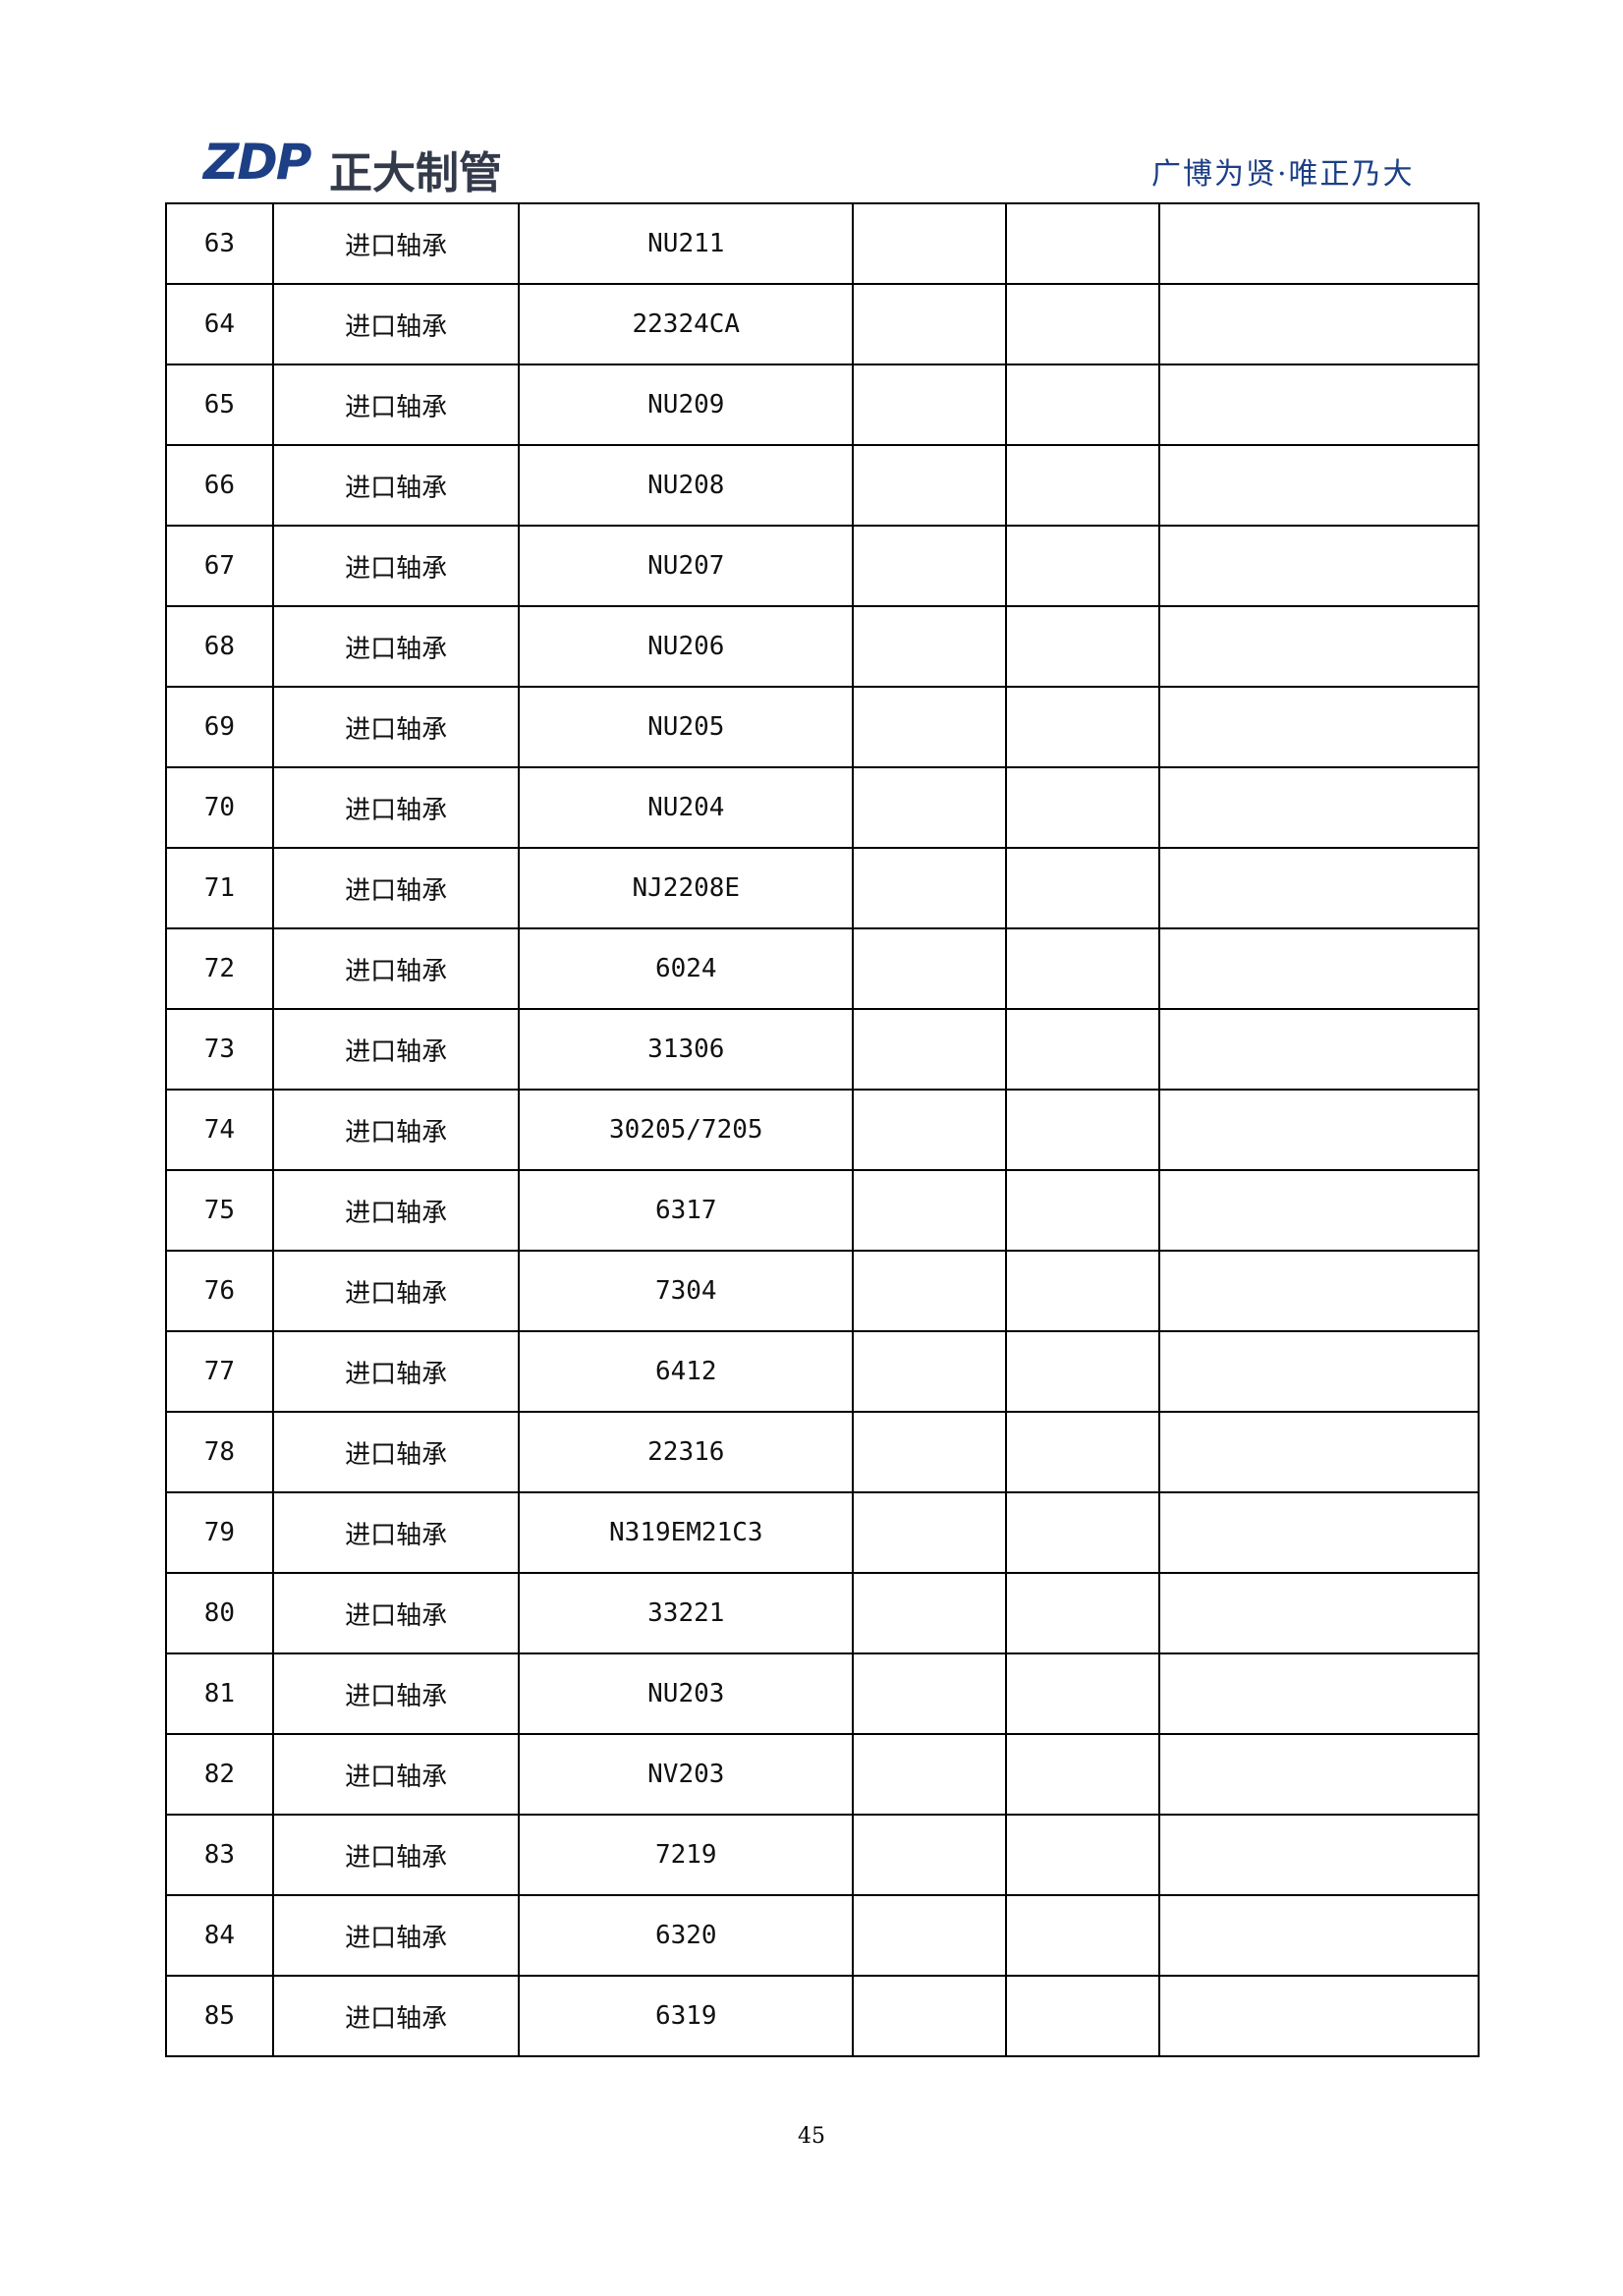 Image resolution: width=1623 pixels, height=2296 pixels. I want to click on logo: ZDP, so click(257, 162).